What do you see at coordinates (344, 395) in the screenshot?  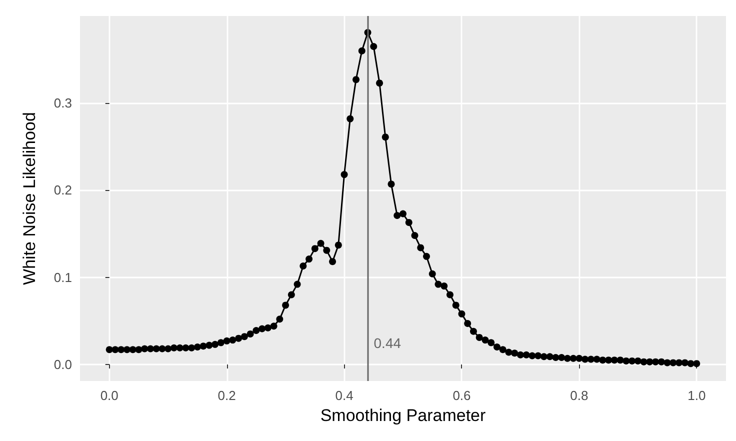 I see `x-tick-label: 0.4` at bounding box center [344, 395].